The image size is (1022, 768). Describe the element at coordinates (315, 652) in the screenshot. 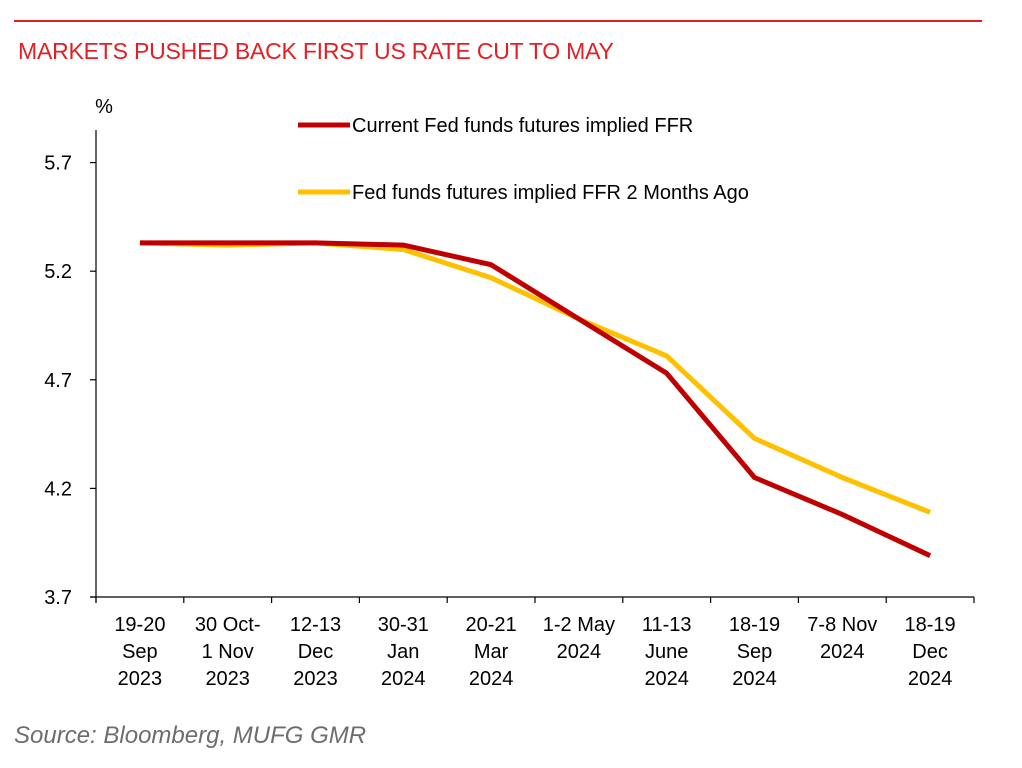

I see `x-tick-label: 12-13 Dec 2023` at that location.